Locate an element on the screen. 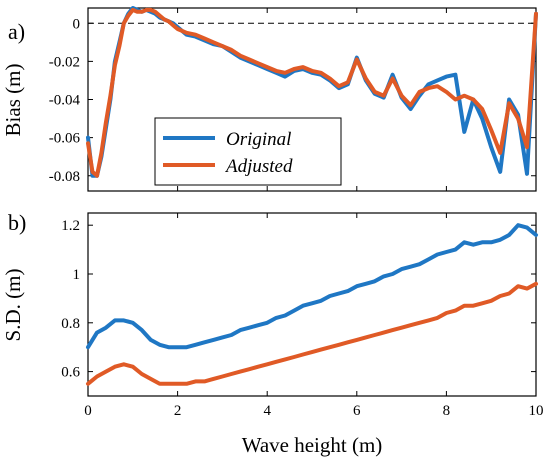 The width and height of the screenshot is (550, 469). panel-label-a: a) is located at coordinates (16, 31).